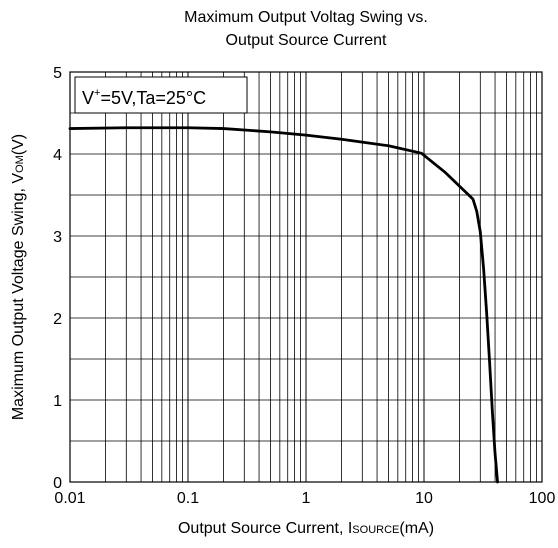 This screenshot has width=558, height=548. What do you see at coordinates (188, 498) in the screenshot?
I see `x-tick-label: 0.1` at bounding box center [188, 498].